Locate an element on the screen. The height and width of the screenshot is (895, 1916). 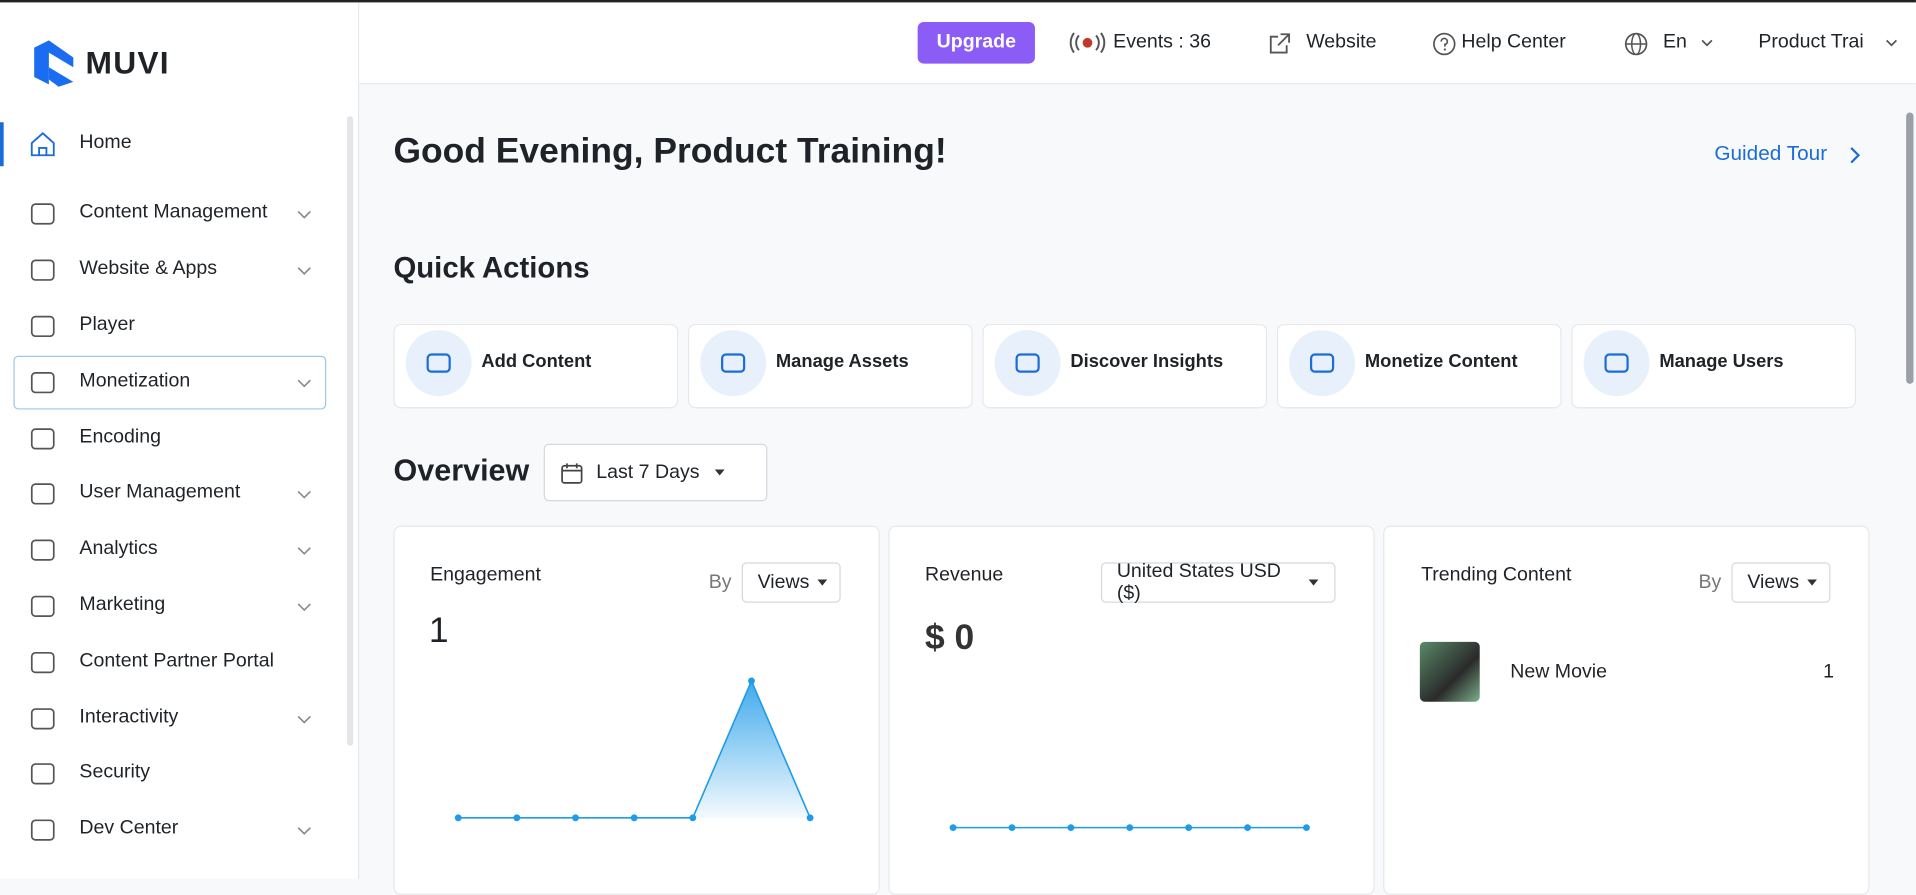
card-title: Trending Content is located at coordinates (1496, 575).